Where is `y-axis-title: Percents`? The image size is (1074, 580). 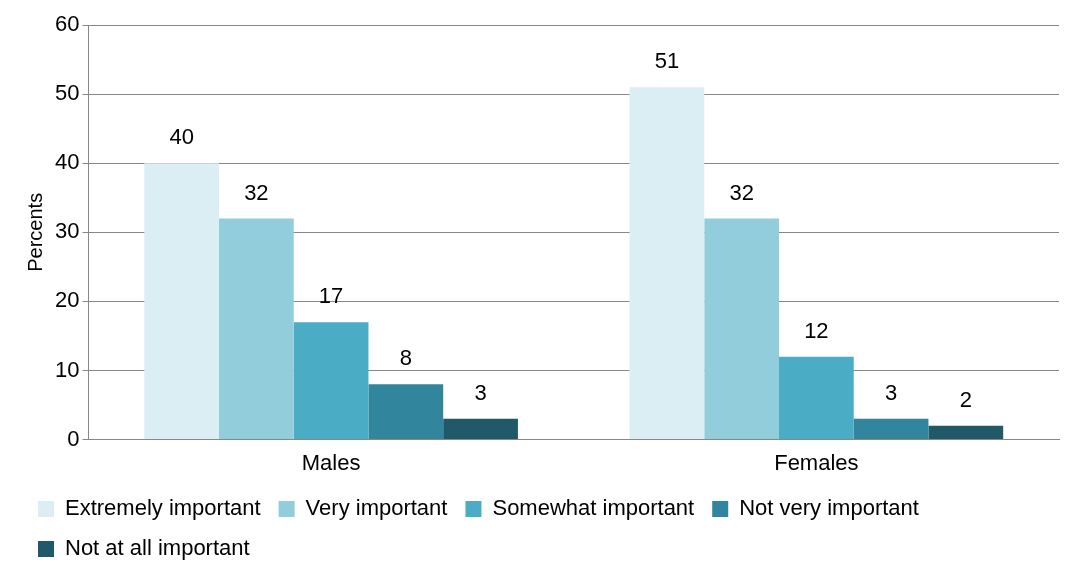 y-axis-title: Percents is located at coordinates (34, 232).